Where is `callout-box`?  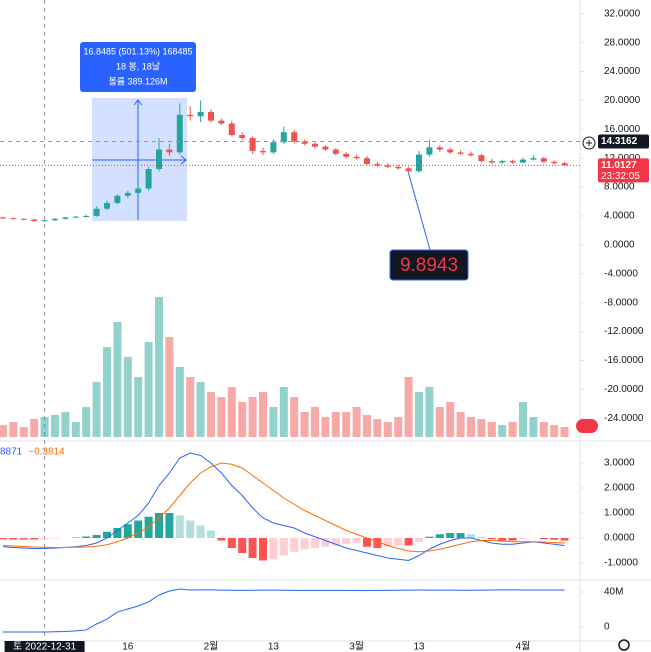
callout-box is located at coordinates (429, 265).